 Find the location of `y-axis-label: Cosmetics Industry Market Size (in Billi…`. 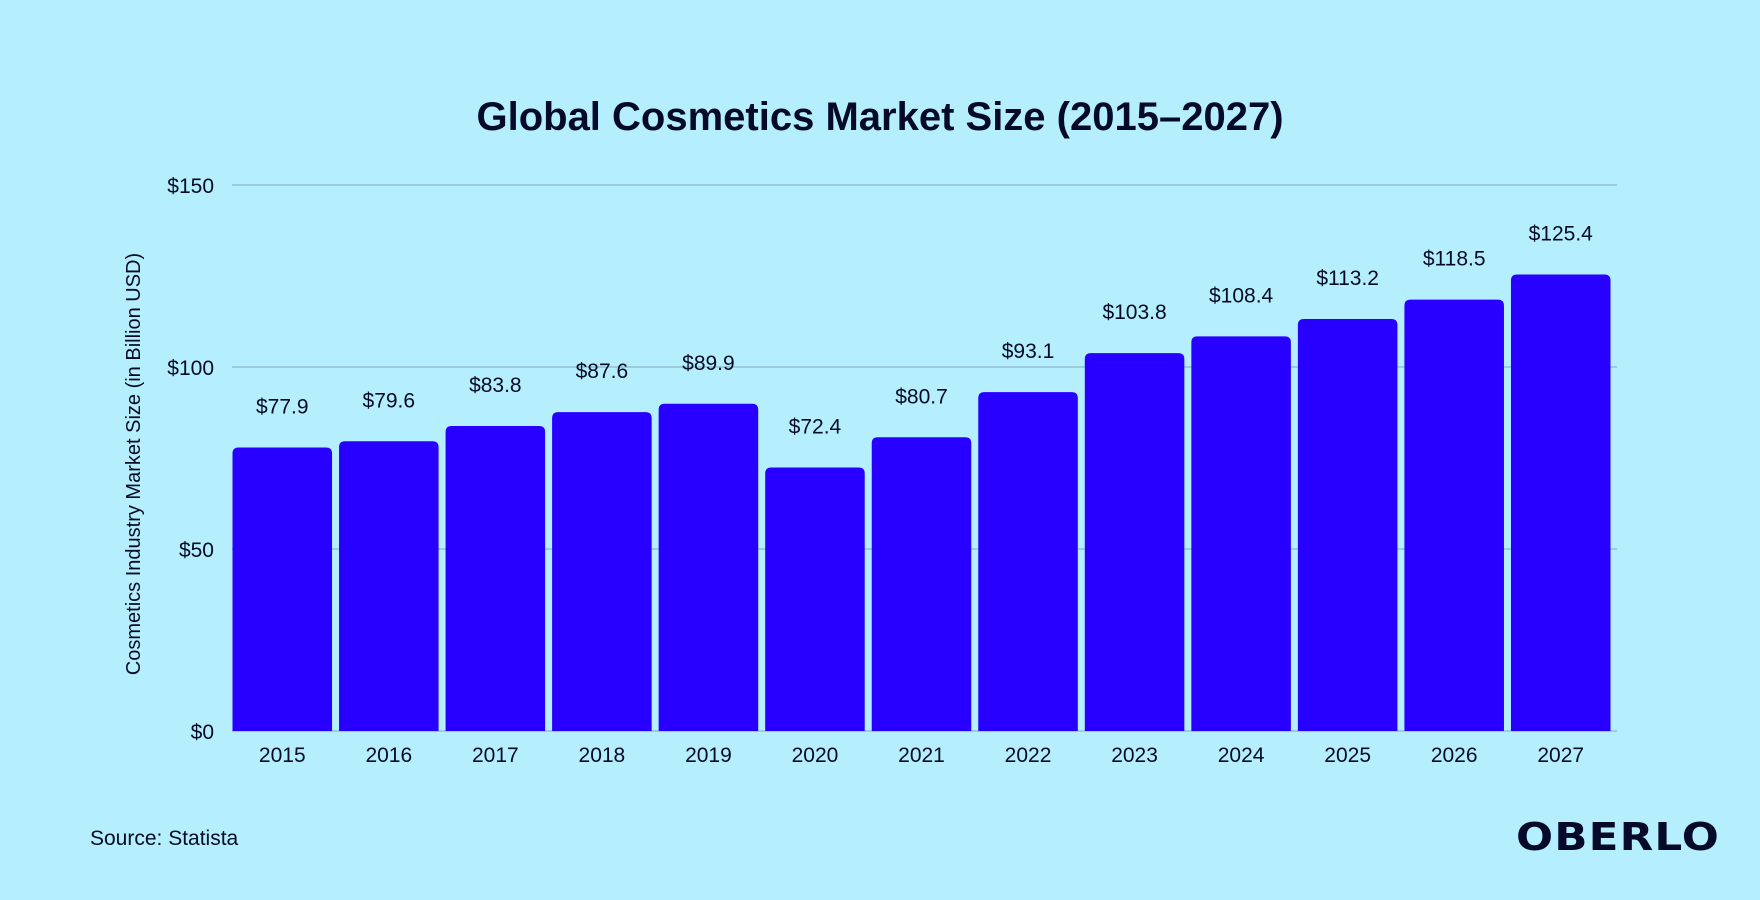

y-axis-label: Cosmetics Industry Market Size (in Billi… is located at coordinates (134, 464).